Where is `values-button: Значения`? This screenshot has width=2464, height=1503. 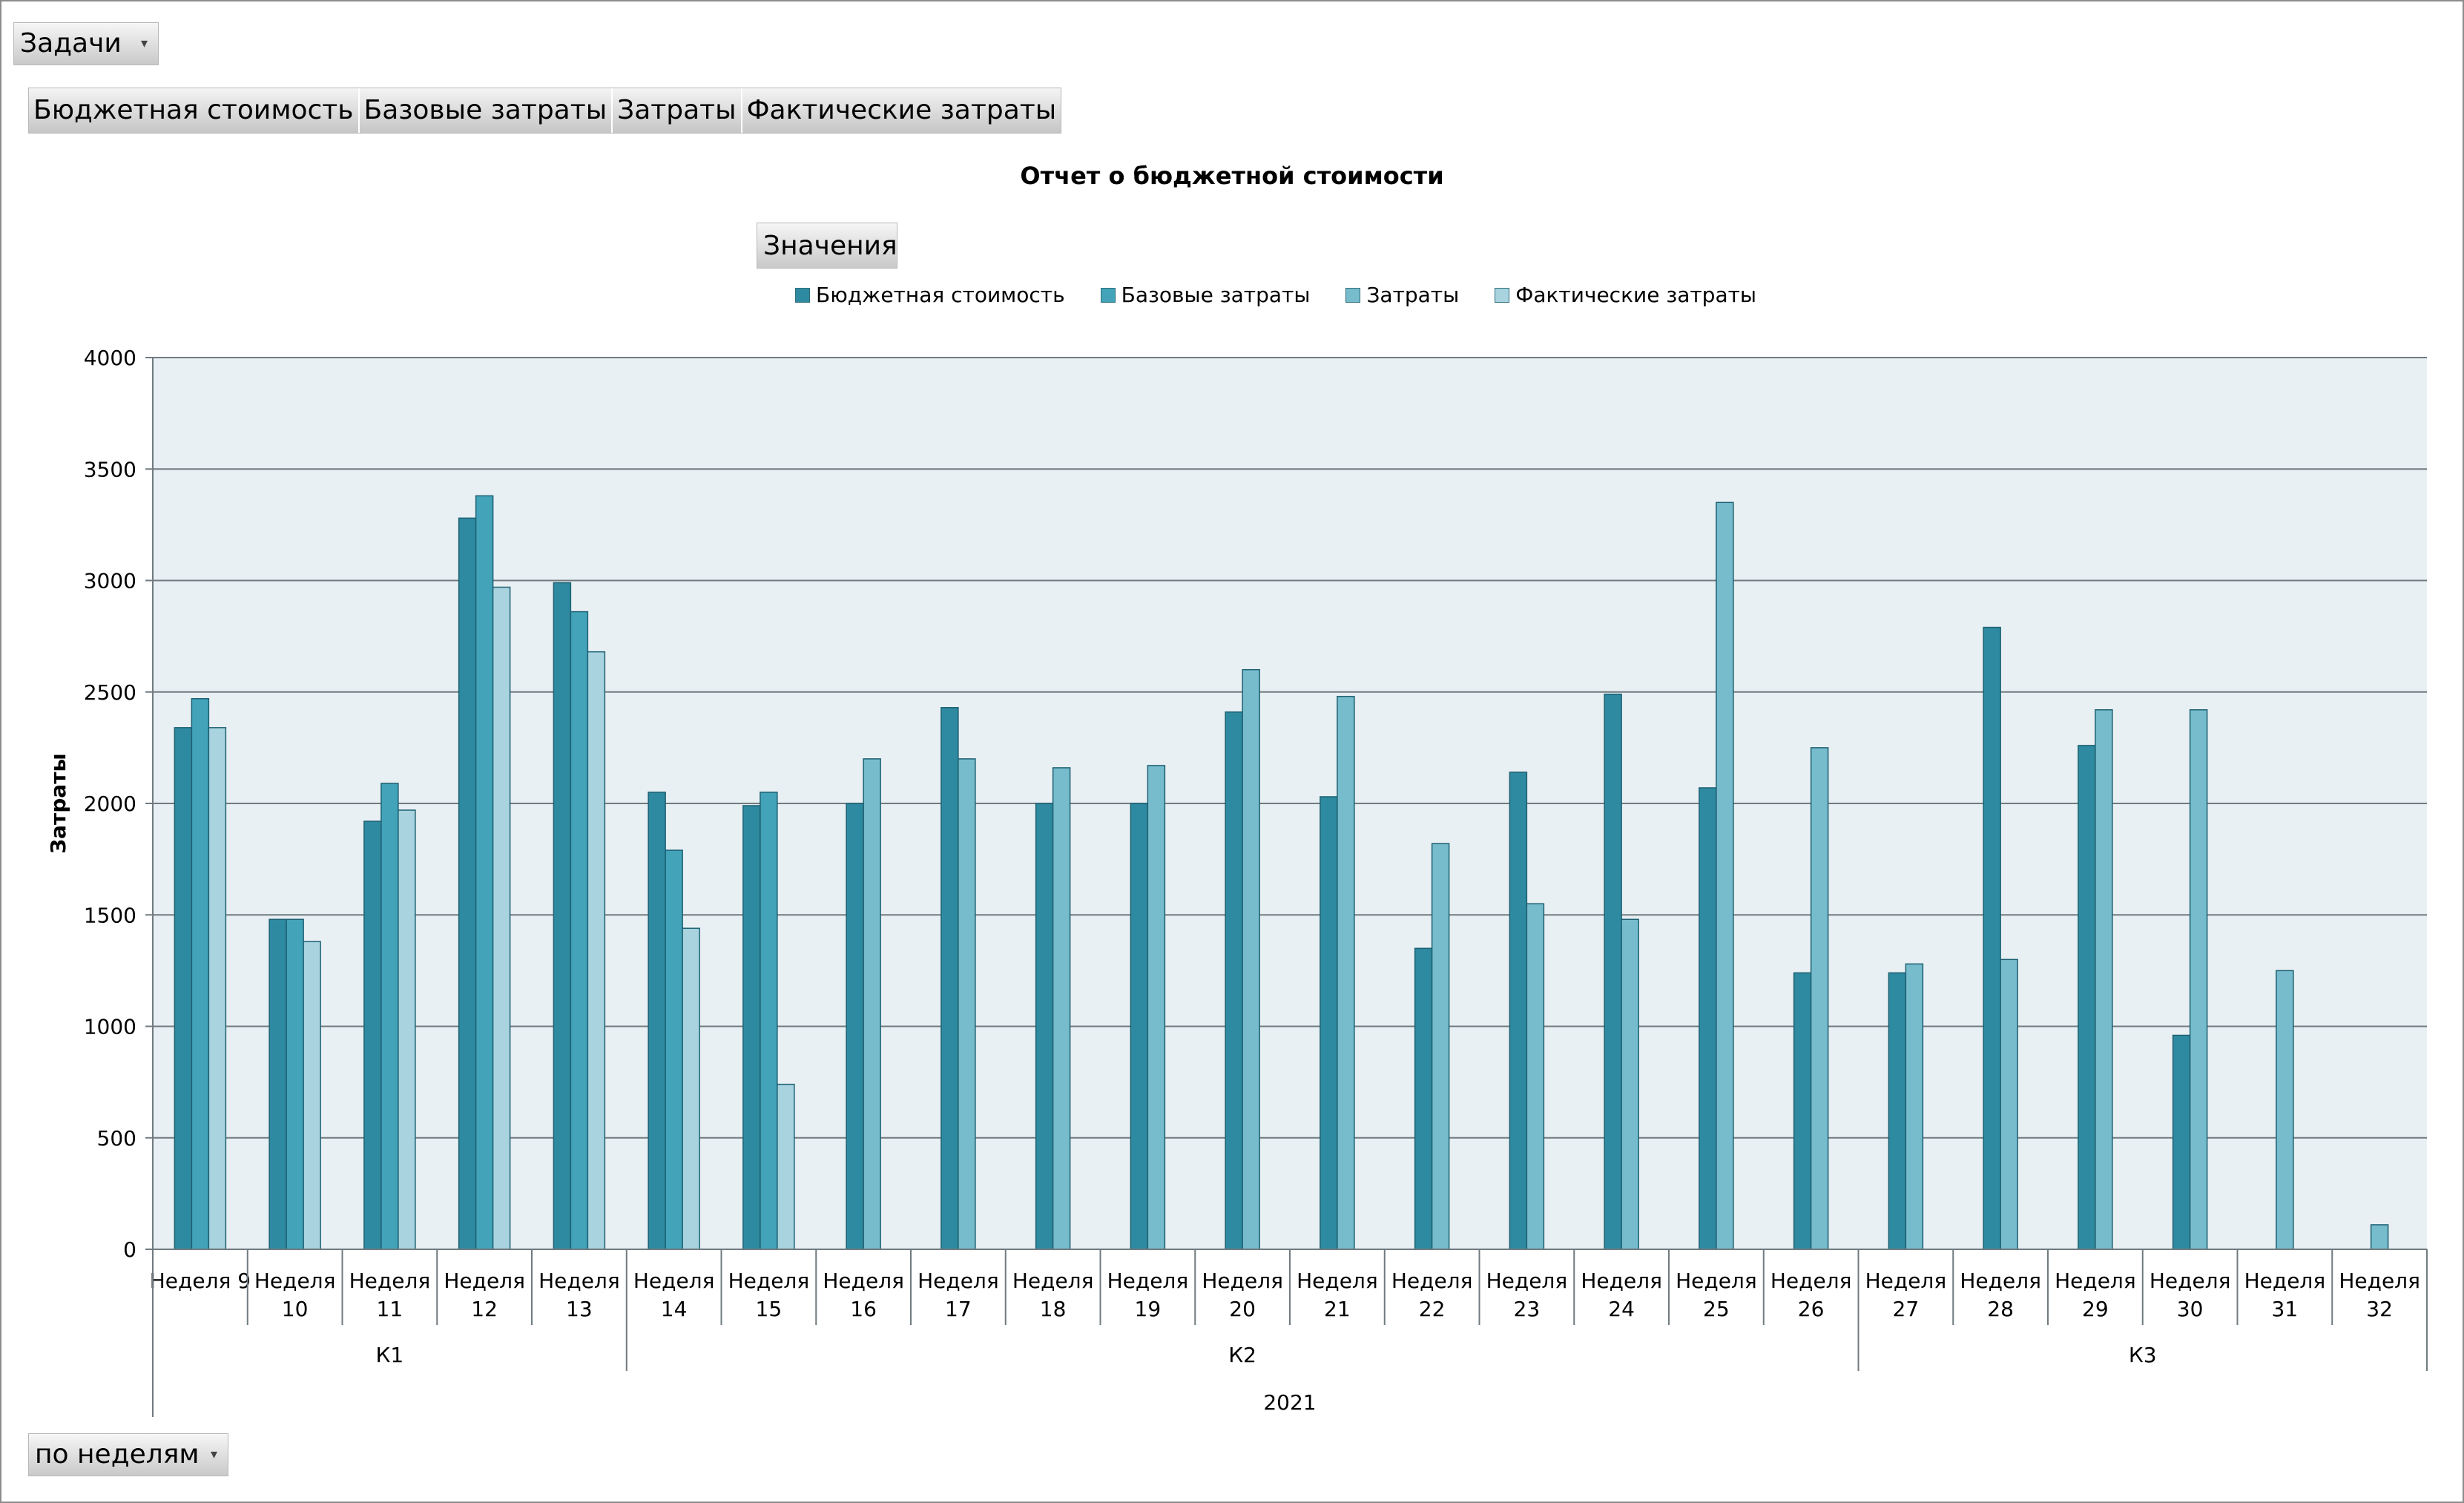 values-button: Значения is located at coordinates (827, 246).